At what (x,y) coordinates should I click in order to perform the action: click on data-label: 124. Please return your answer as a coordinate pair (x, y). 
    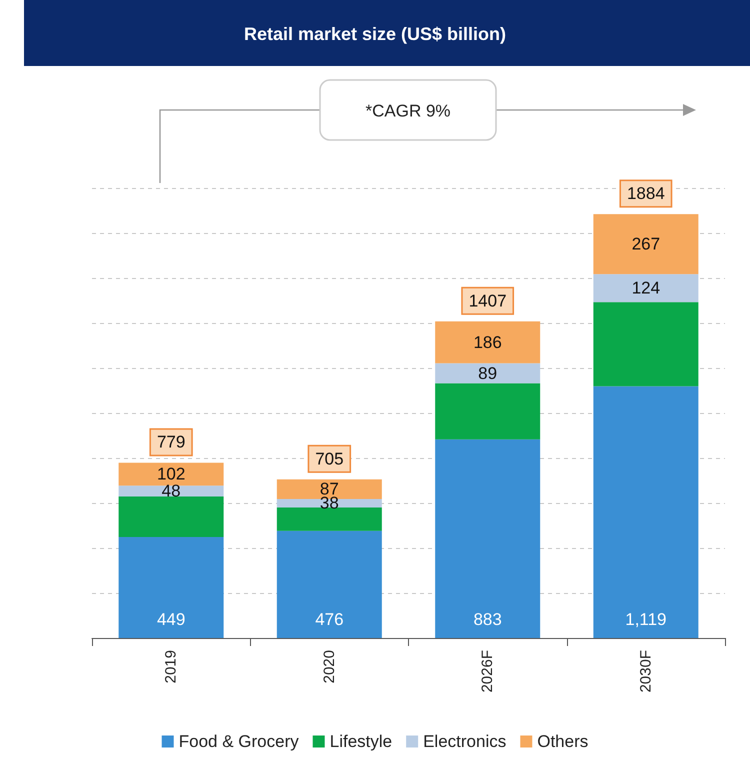
    Looking at the image, I should click on (646, 288).